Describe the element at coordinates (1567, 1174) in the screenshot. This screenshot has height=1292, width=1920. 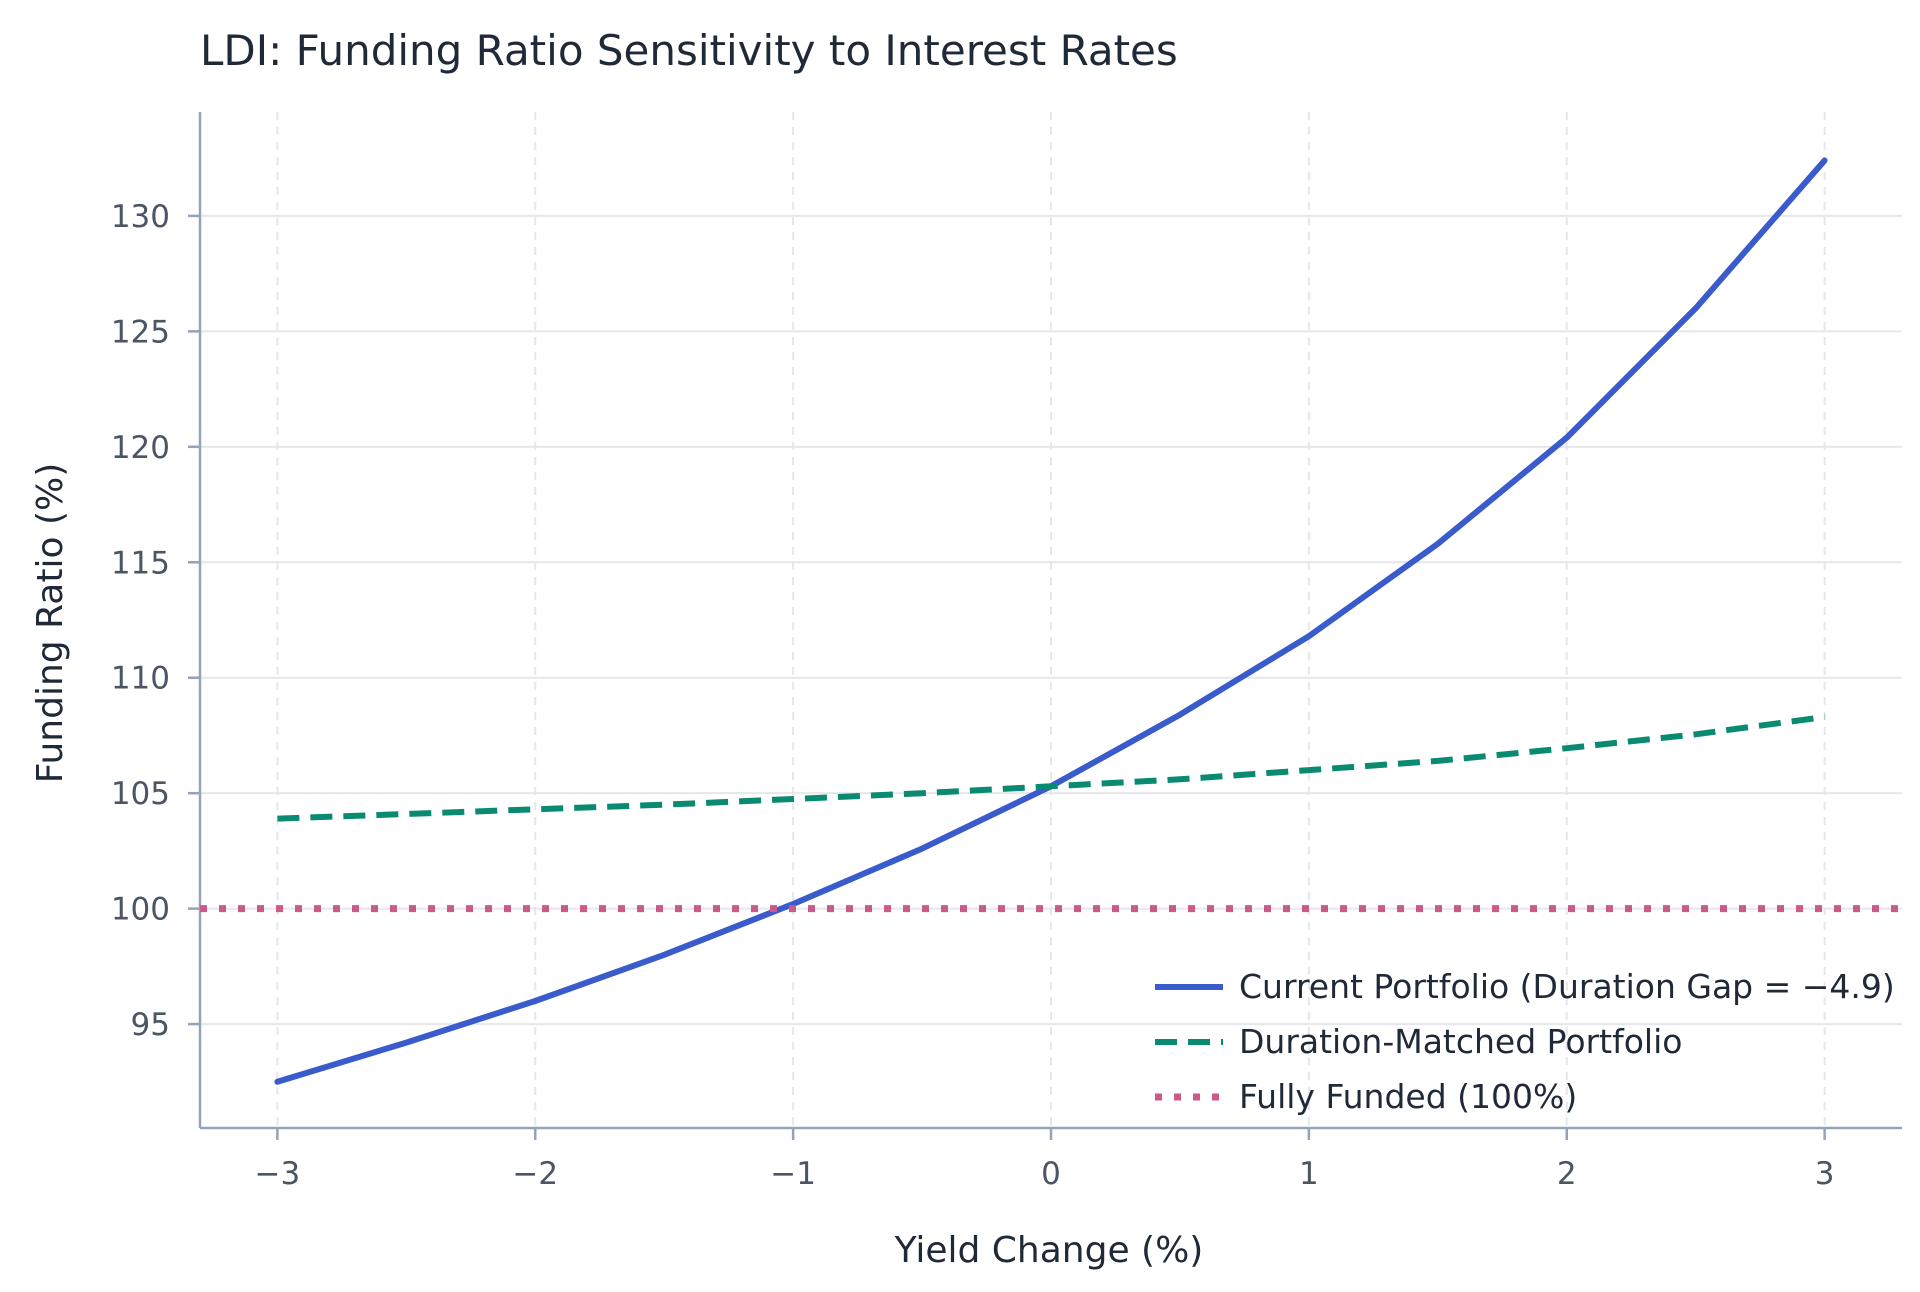
I see `x-tick-label: 2` at that location.